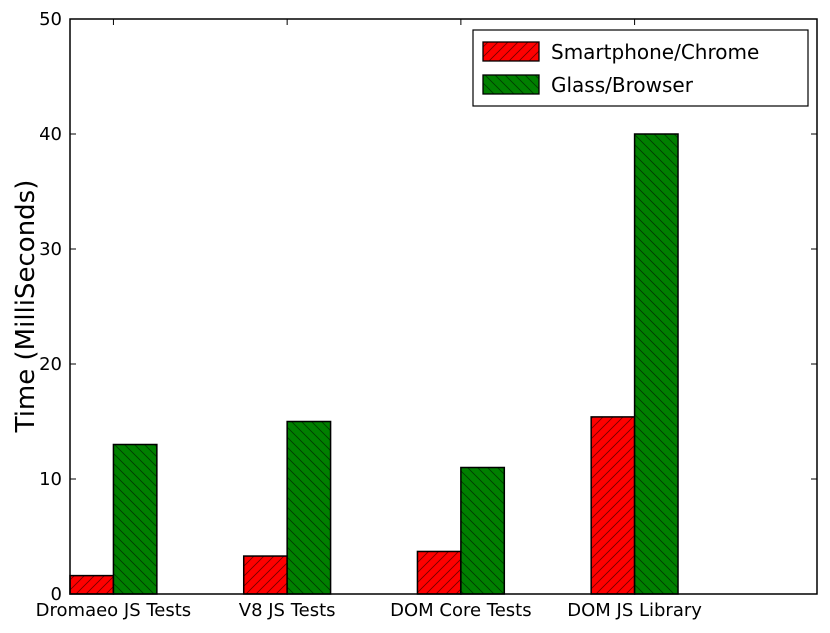 The image size is (830, 633). I want to click on y-tick-label: 50, so click(50, 19).